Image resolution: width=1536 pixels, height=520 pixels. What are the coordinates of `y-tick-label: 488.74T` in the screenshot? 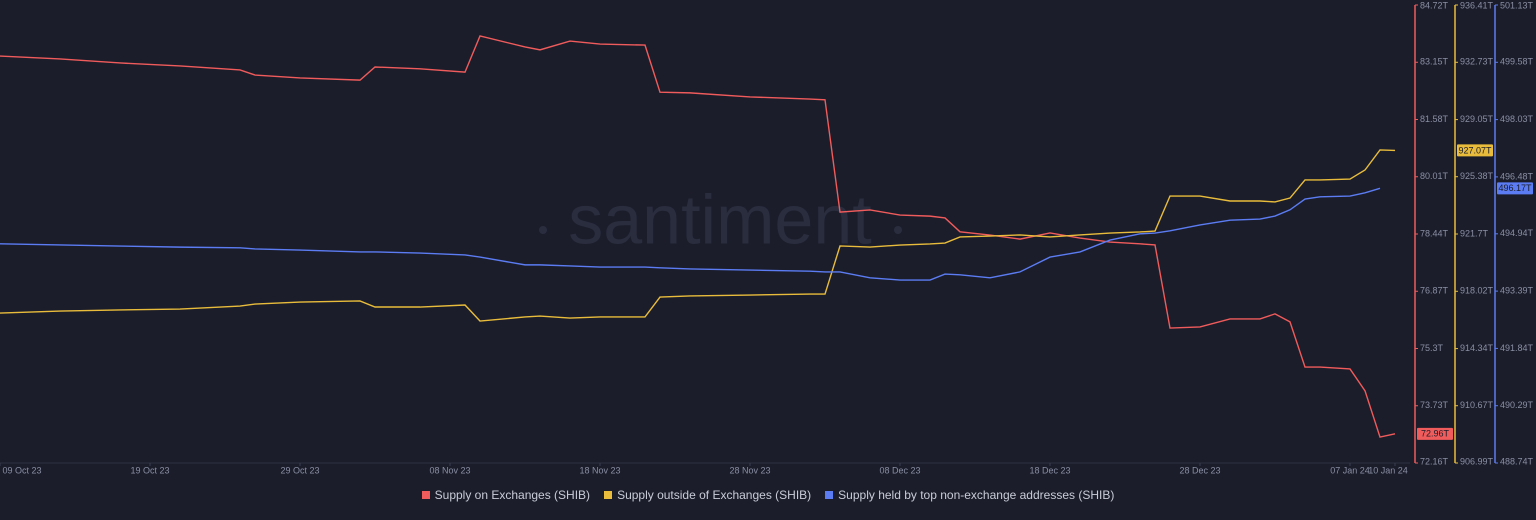 It's located at (1517, 461).